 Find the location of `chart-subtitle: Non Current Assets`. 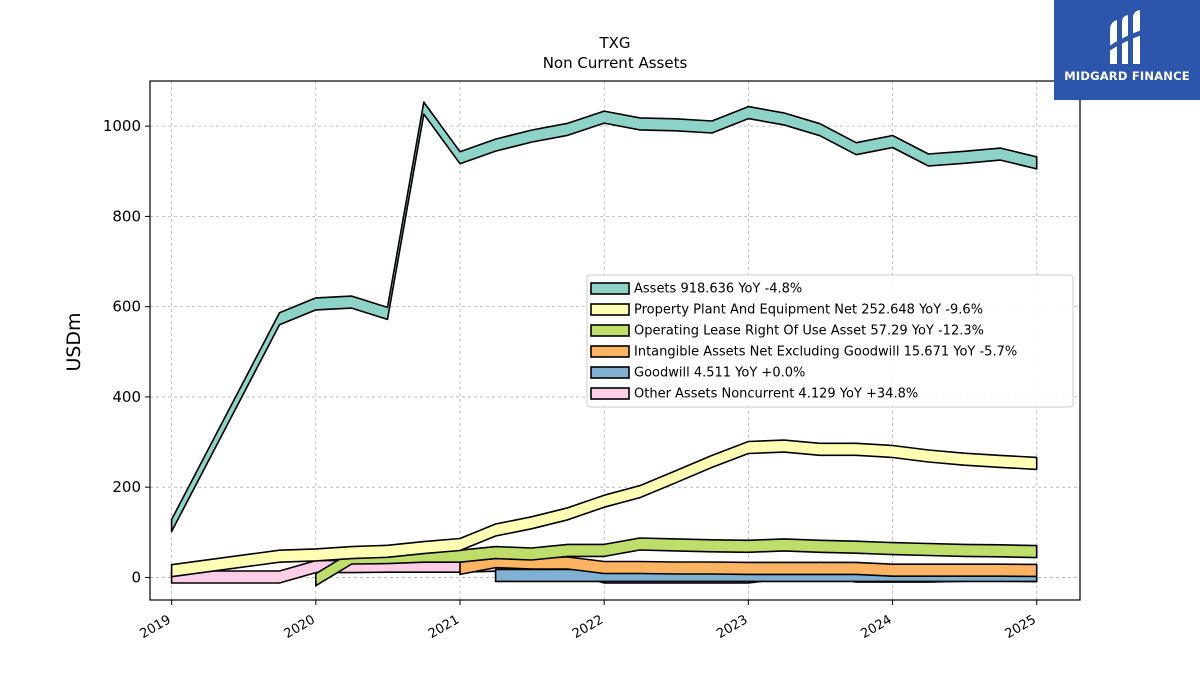

chart-subtitle: Non Current Assets is located at coordinates (615, 63).